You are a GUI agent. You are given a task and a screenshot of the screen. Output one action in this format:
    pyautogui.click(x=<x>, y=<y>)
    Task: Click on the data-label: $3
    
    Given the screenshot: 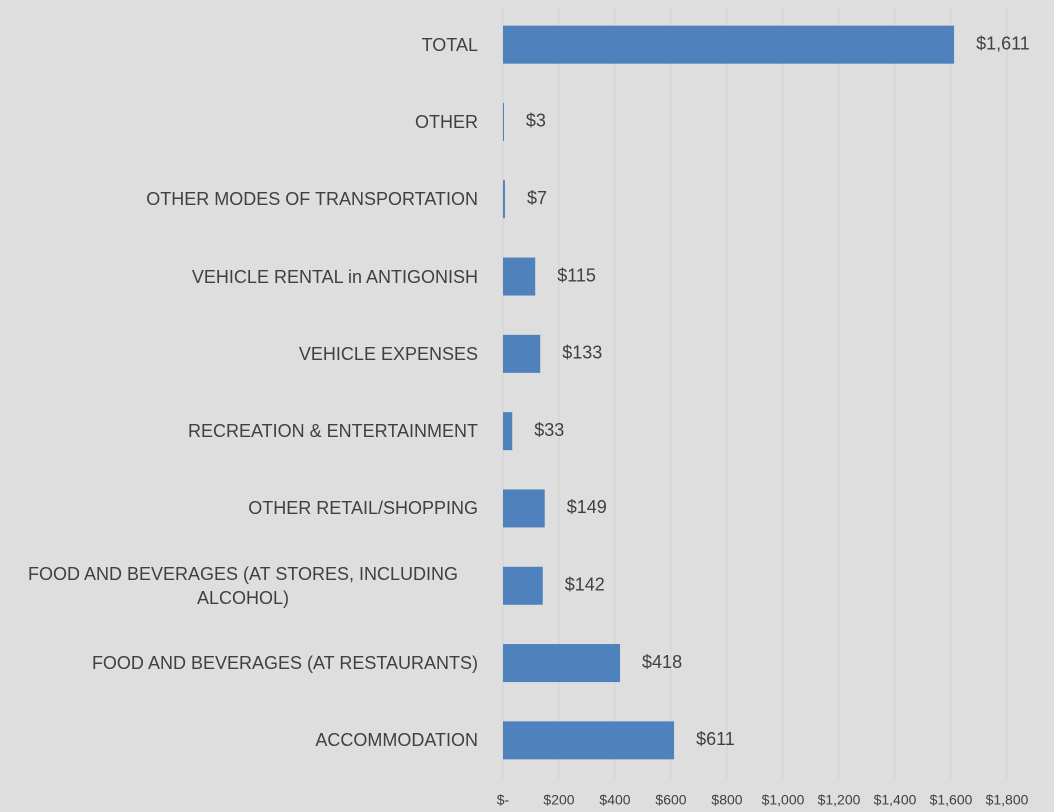 What is the action you would take?
    pyautogui.click(x=536, y=121)
    